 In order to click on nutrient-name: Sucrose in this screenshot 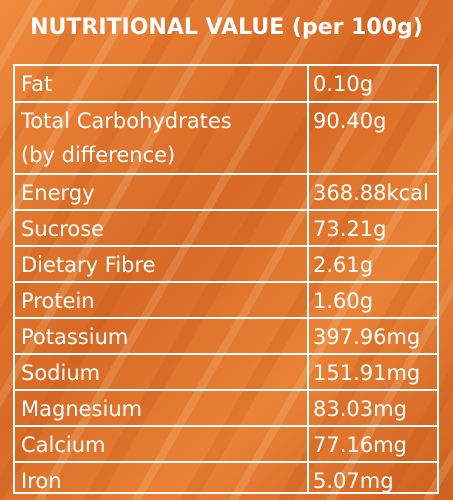, I will do `click(63, 229)`.